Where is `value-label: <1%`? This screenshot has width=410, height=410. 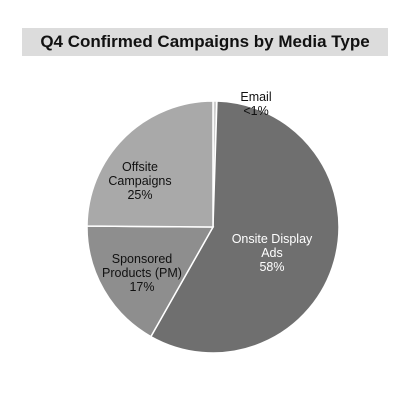
value-label: <1% is located at coordinates (256, 111).